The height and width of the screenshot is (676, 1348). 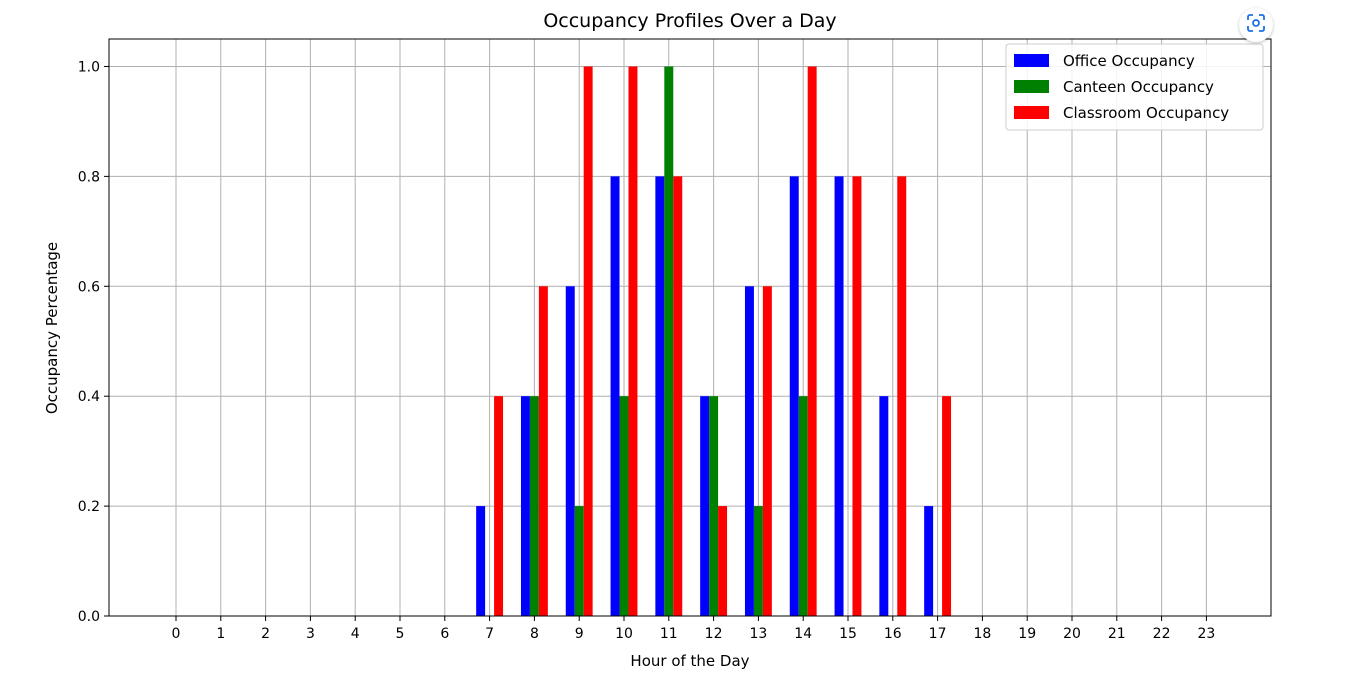 I want to click on x-tick-label: 6, so click(x=444, y=634).